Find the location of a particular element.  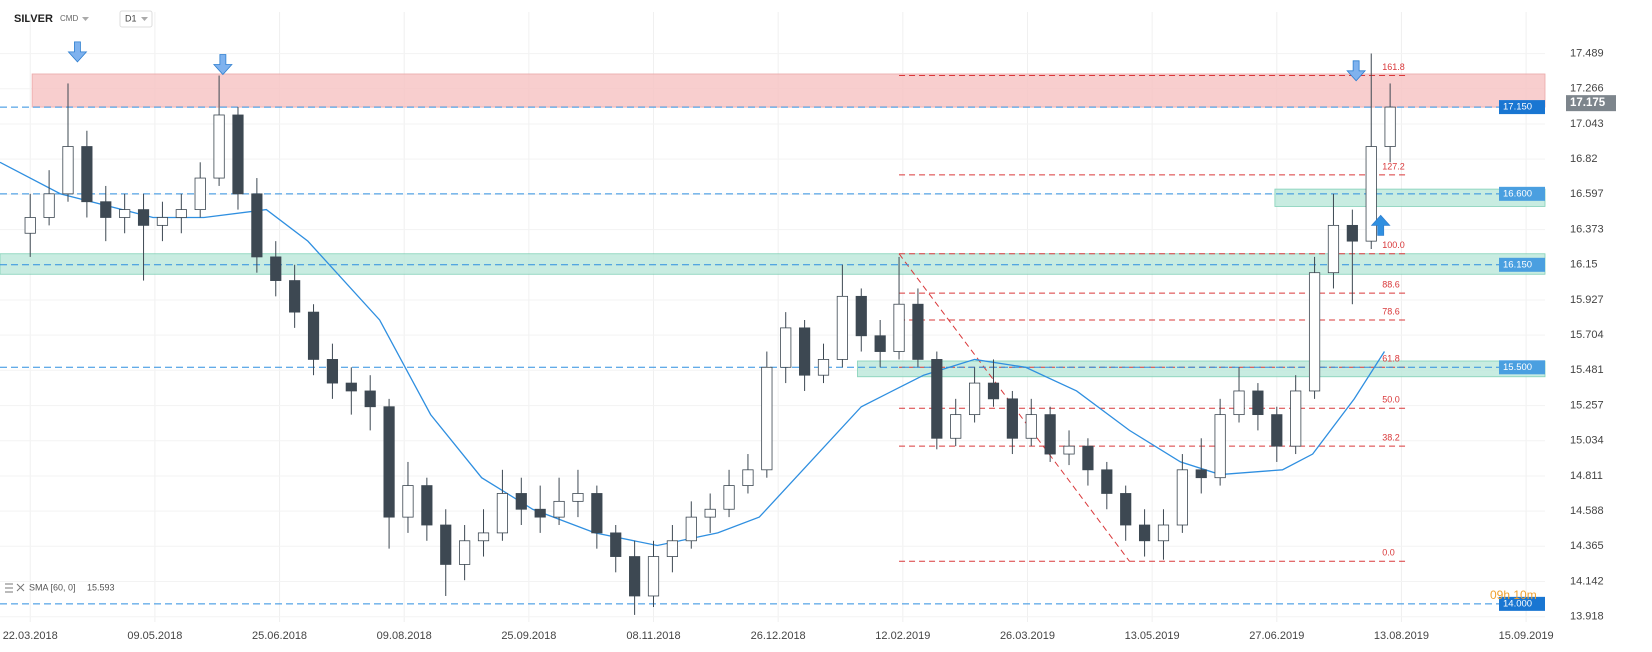

y-tick-label: 14.811 is located at coordinates (1586, 476).